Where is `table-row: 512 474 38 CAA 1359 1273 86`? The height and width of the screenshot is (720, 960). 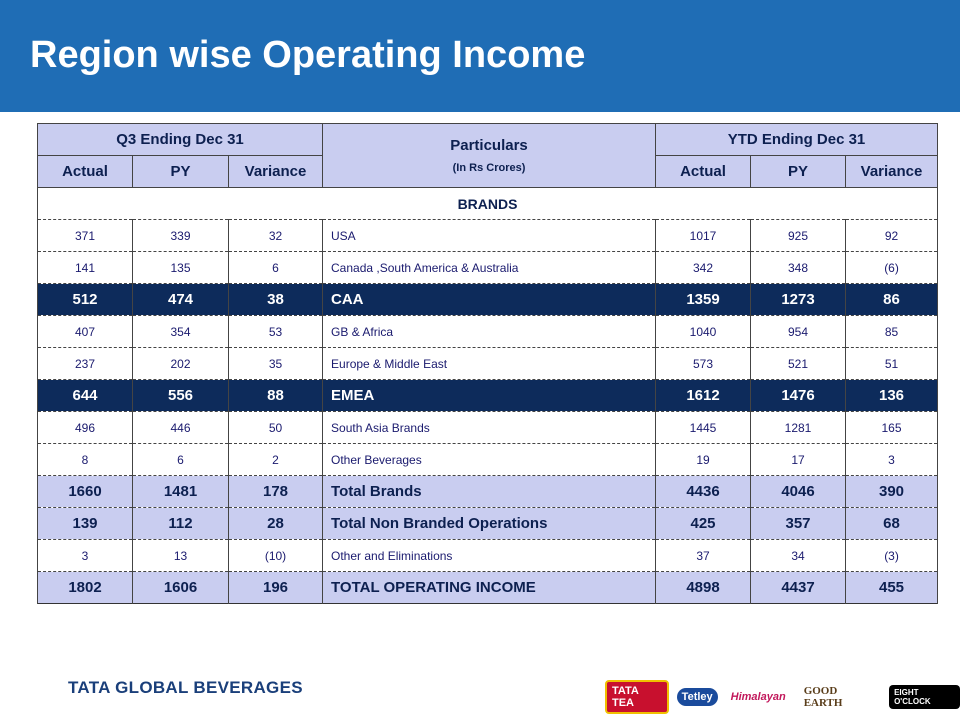 table-row: 512 474 38 CAA 1359 1273 86 is located at coordinates (488, 299).